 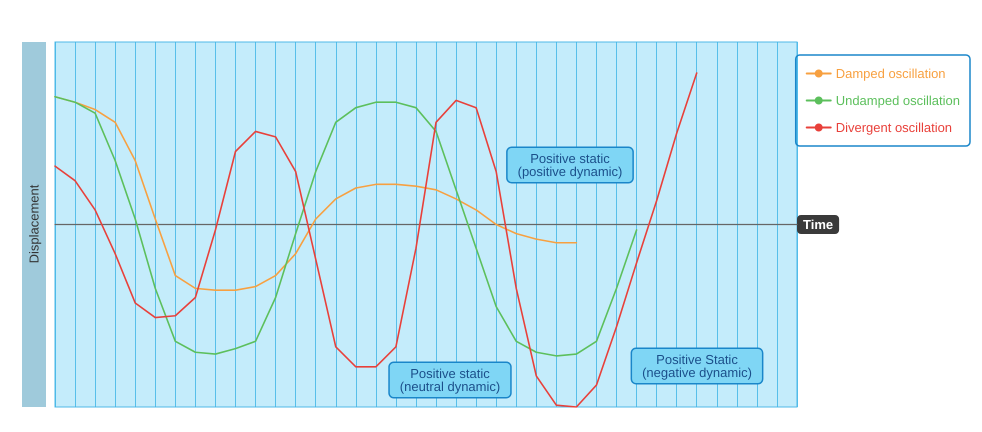 I want to click on legend-label: Undamped oscillation, so click(x=898, y=100).